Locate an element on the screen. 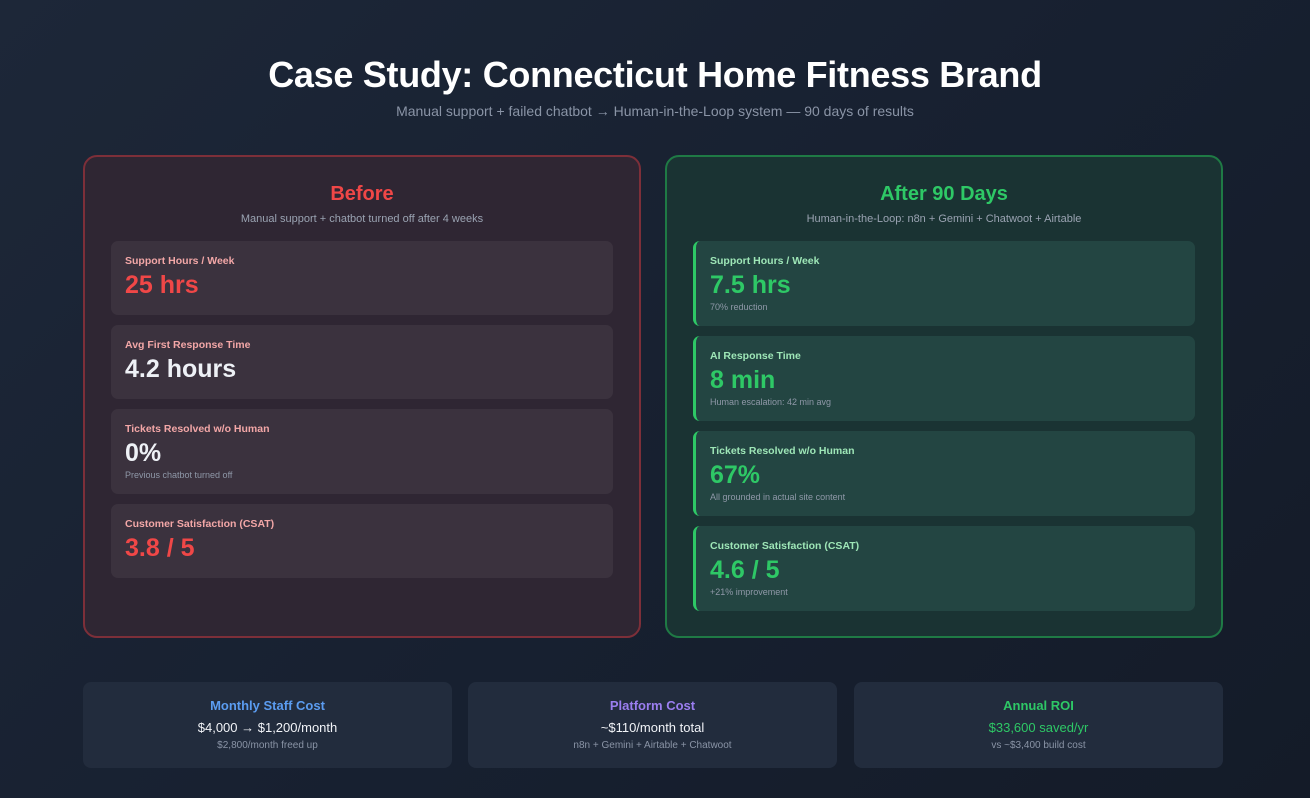 Image resolution: width=1310 pixels, height=798 pixels. metric-note: 70% reduction is located at coordinates (739, 307).